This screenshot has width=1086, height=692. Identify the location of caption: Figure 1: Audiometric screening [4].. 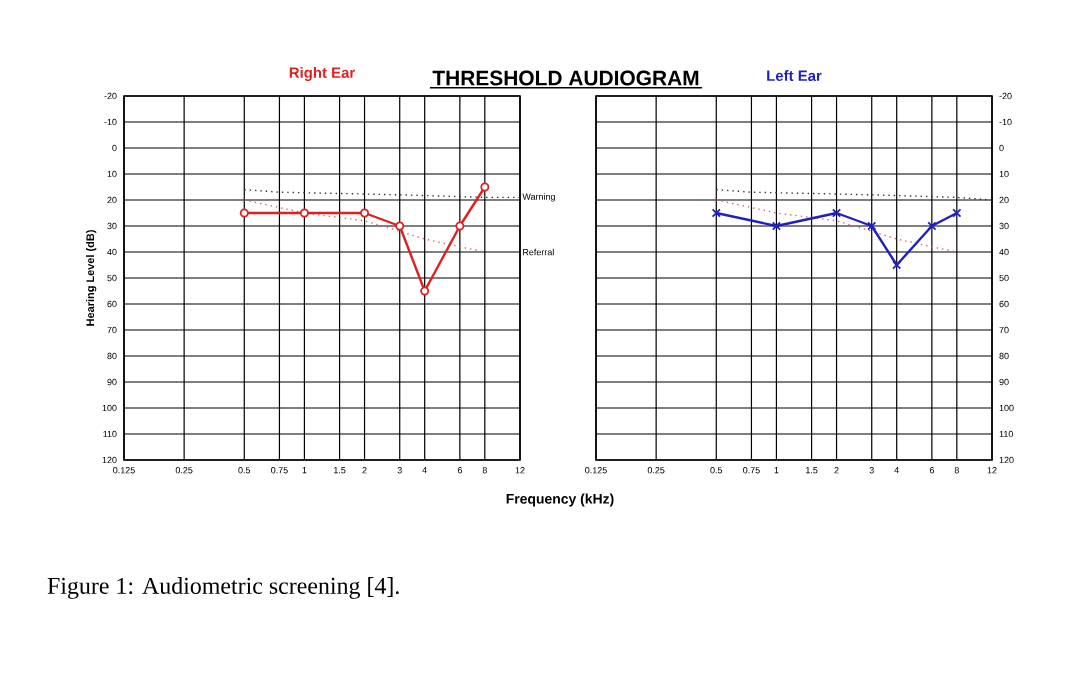
(223, 588).